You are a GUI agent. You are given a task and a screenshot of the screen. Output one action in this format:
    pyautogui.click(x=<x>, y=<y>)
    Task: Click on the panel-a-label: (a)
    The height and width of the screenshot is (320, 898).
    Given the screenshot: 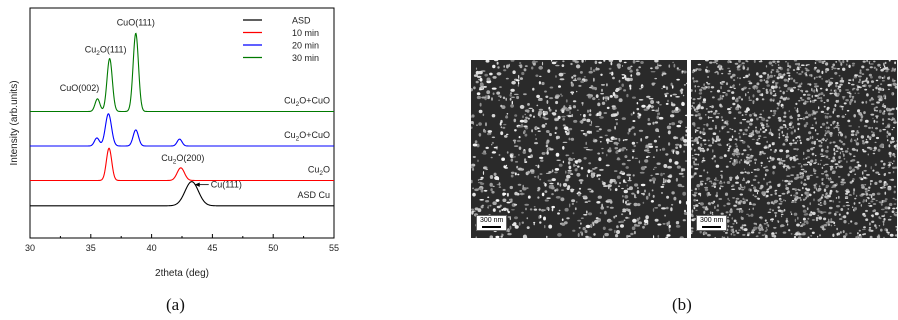 What is the action you would take?
    pyautogui.click(x=175, y=304)
    